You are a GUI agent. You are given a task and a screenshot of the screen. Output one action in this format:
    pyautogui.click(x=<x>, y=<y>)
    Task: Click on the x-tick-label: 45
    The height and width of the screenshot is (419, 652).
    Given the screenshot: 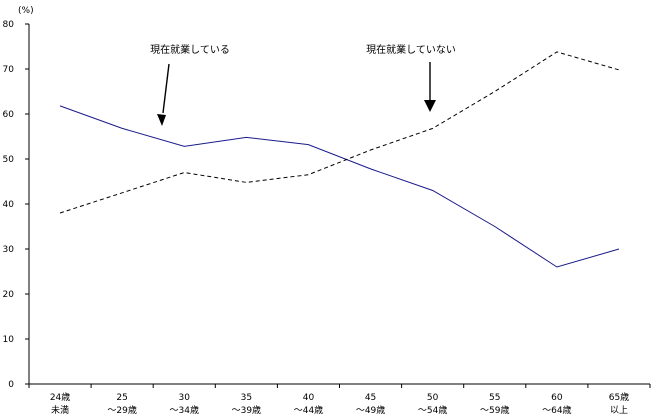 What is the action you would take?
    pyautogui.click(x=370, y=398)
    